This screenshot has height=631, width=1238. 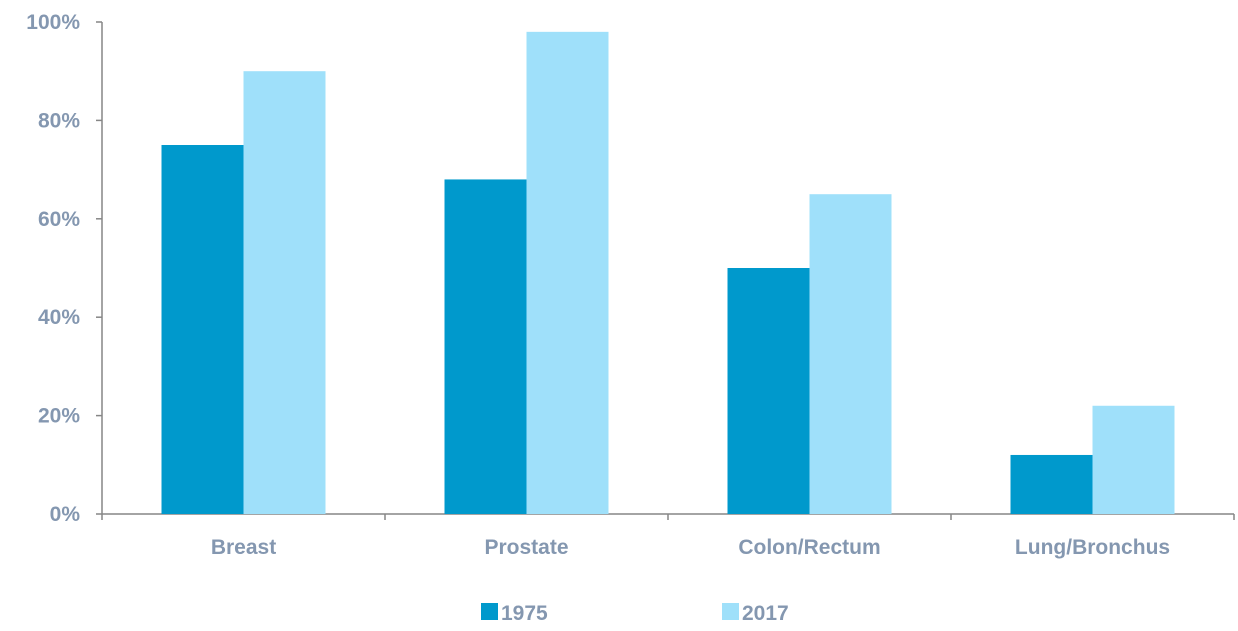 I want to click on bar-2017-prostate, so click(x=567, y=273).